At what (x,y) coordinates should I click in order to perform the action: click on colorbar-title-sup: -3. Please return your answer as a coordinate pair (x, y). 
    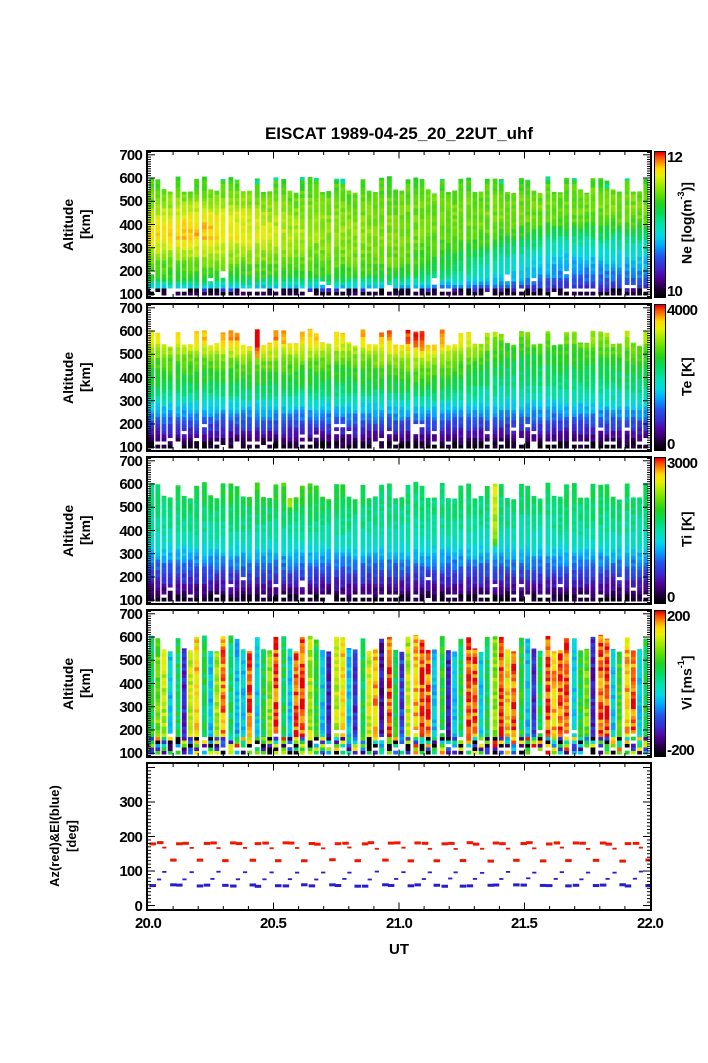
    Looking at the image, I should click on (681, 195).